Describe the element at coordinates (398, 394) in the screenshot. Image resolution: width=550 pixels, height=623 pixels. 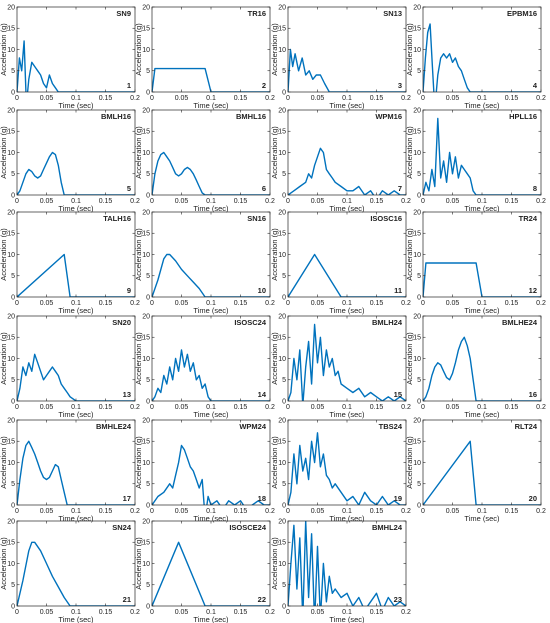
I see `panel-number: 15` at that location.